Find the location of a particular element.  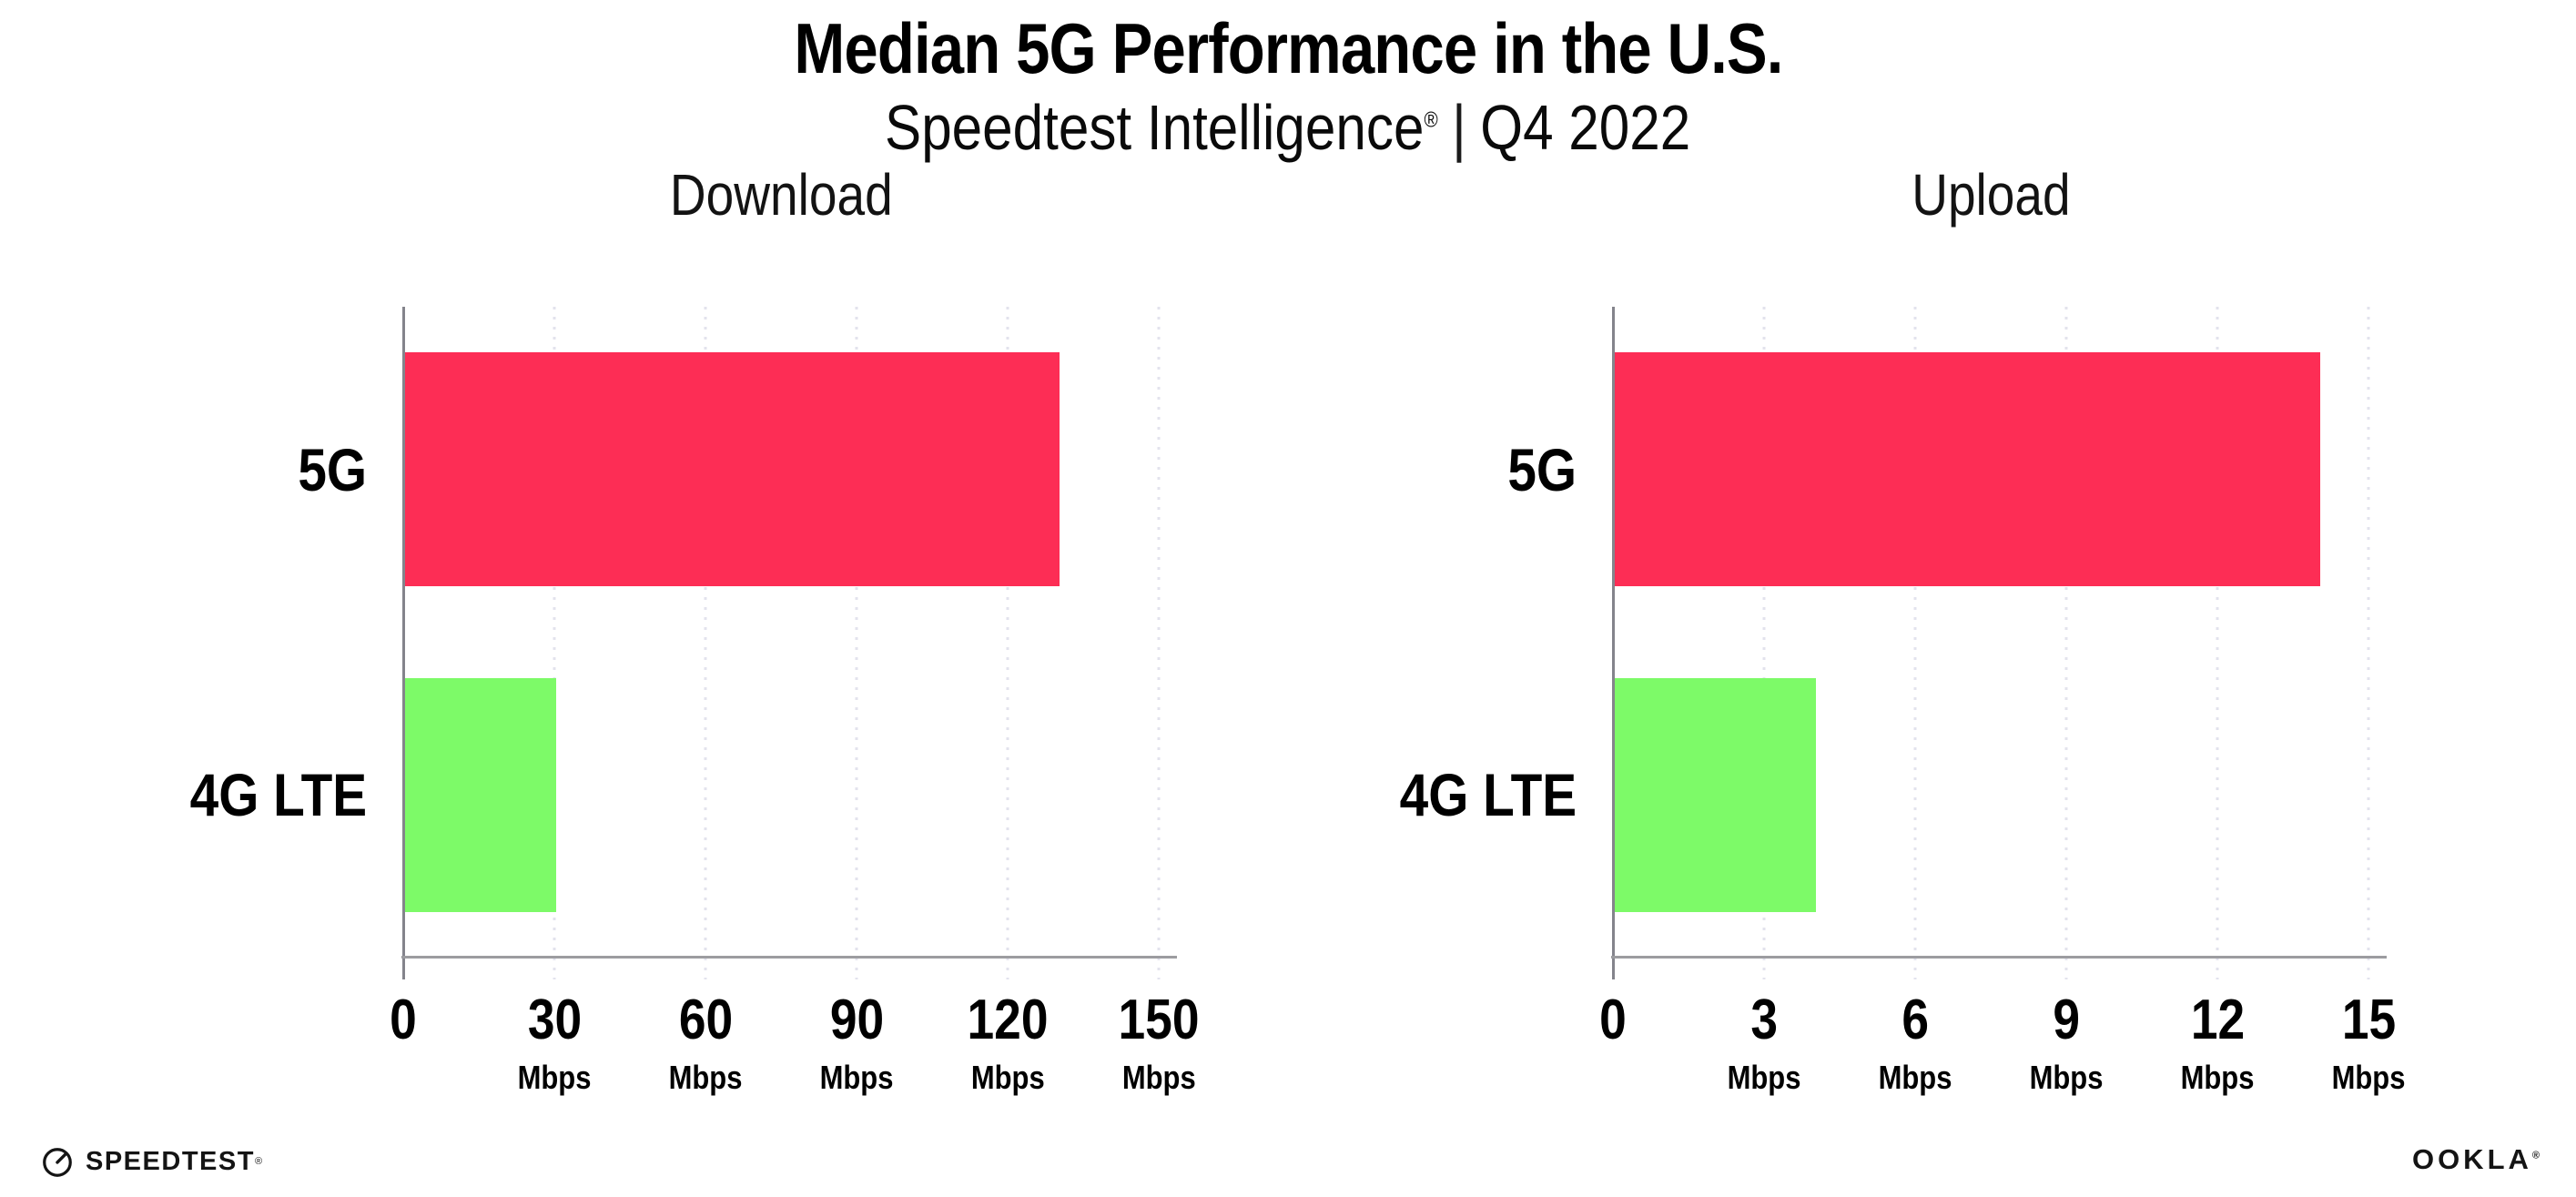

upload-y-axis-line is located at coordinates (1613, 643).